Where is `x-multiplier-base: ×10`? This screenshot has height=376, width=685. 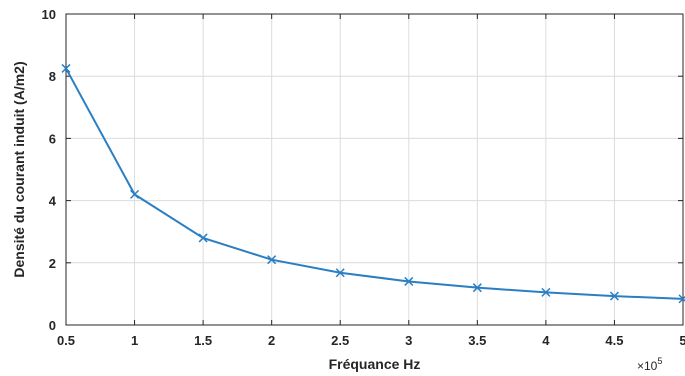
x-multiplier-base: ×10 is located at coordinates (647, 366).